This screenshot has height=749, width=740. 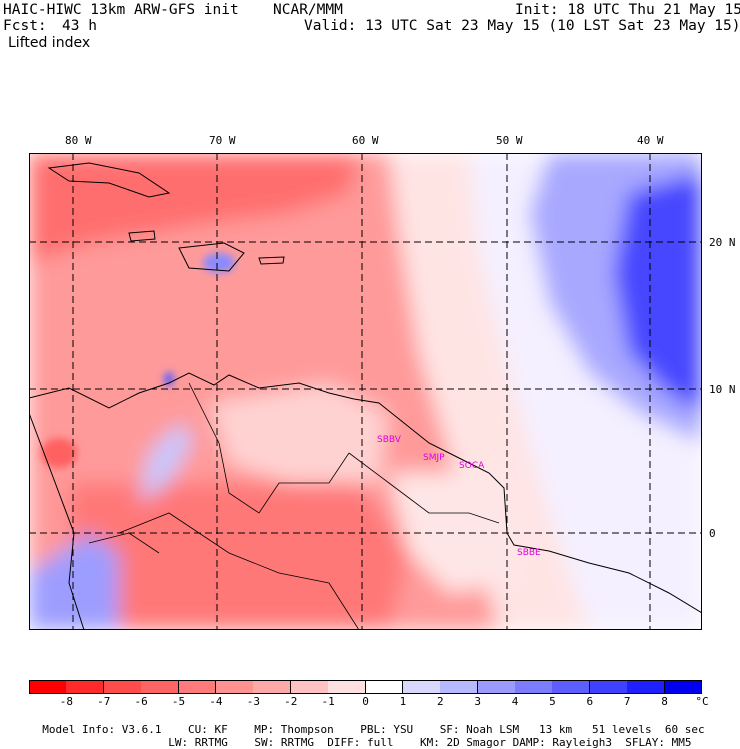 What do you see at coordinates (590, 701) in the screenshot?
I see `colorbar-tick-label: 6` at bounding box center [590, 701].